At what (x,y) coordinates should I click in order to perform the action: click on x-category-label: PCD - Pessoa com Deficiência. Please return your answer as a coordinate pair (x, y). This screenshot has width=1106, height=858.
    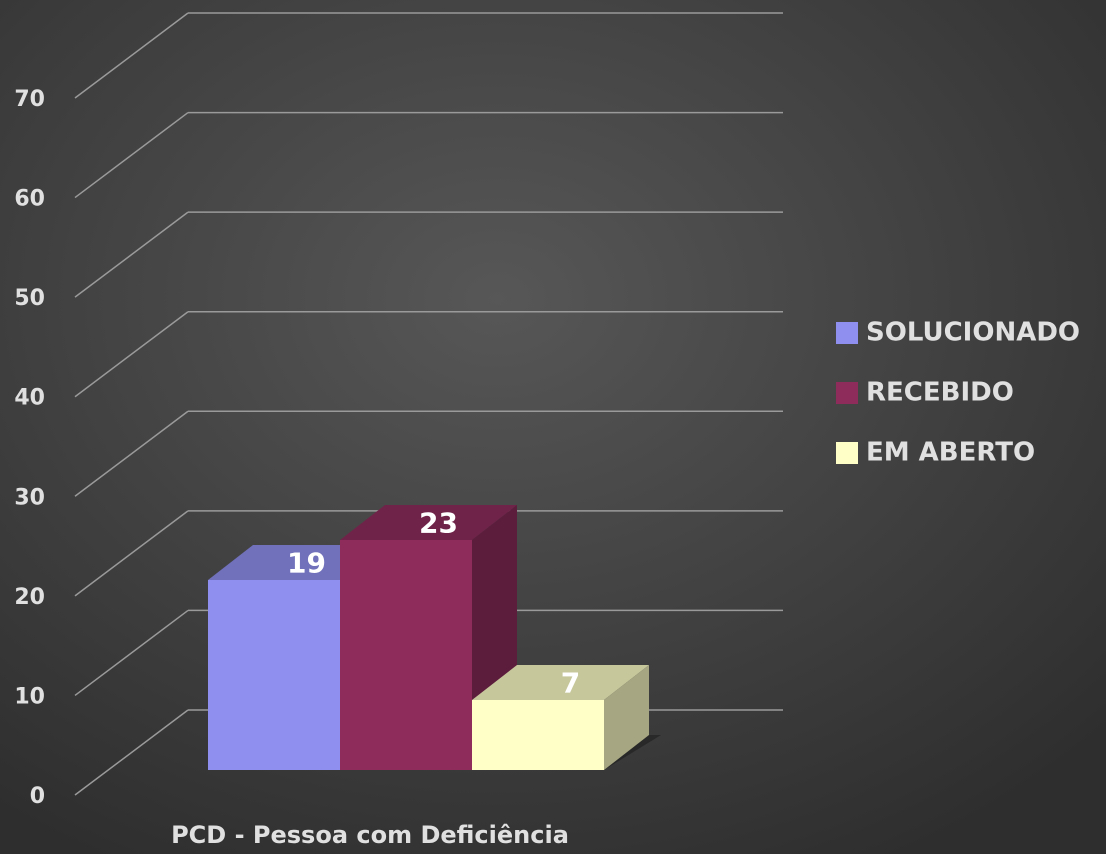
    Looking at the image, I should click on (370, 835).